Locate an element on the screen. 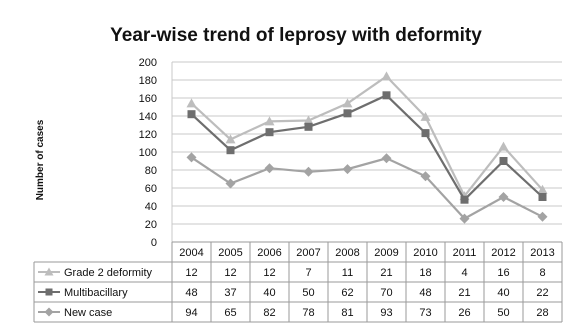 The image size is (568, 332). x-tick-label: 2011 is located at coordinates (465, 253).